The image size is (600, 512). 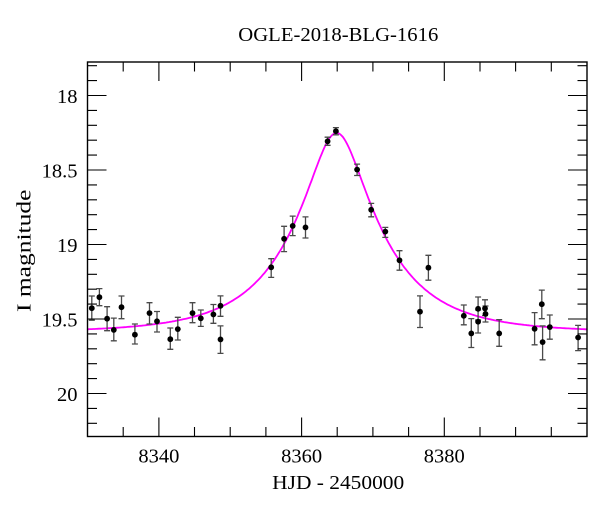 I want to click on svg-text: 18.5, so click(x=60, y=172).